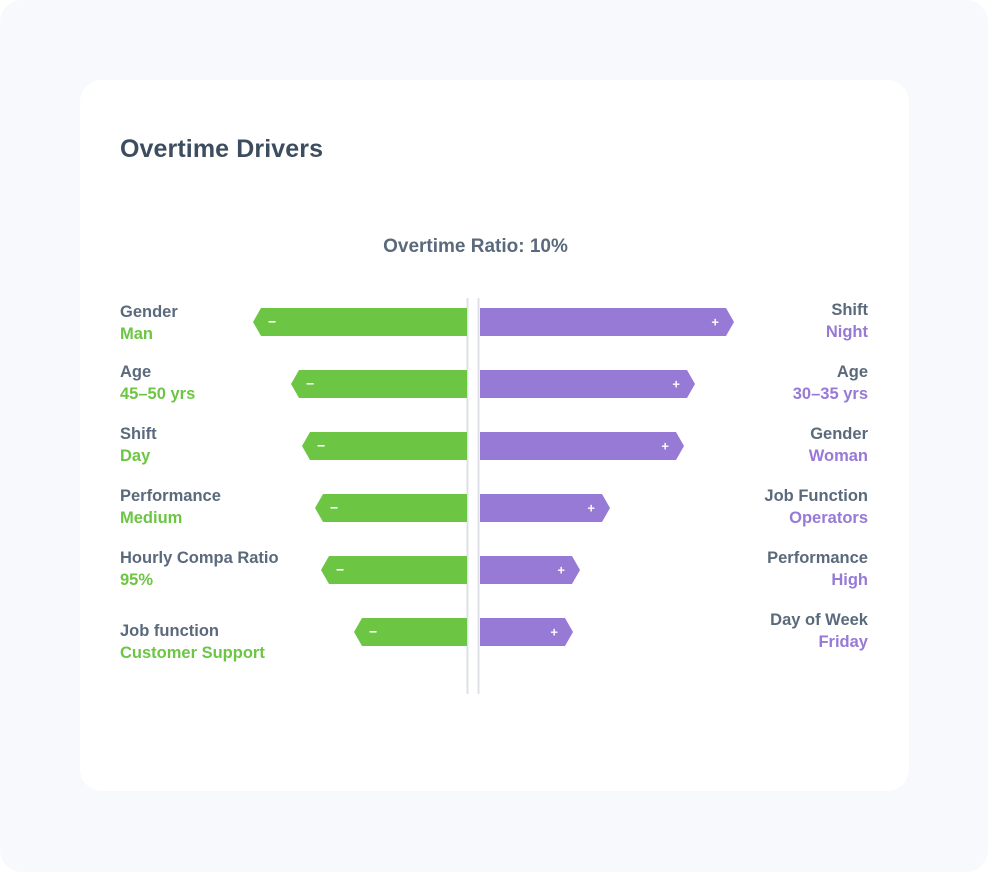 This screenshot has width=988, height=872. What do you see at coordinates (849, 580) in the screenshot?
I see `driver-value: High` at bounding box center [849, 580].